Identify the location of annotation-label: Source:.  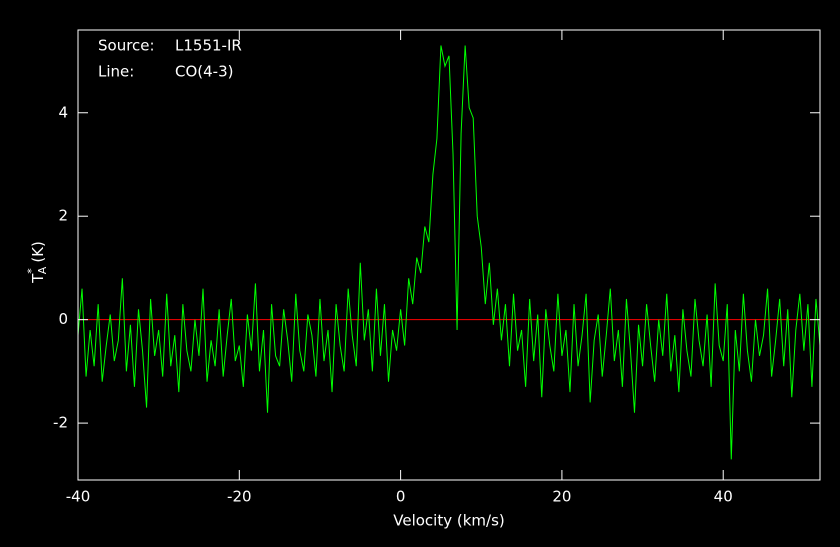
(126, 46).